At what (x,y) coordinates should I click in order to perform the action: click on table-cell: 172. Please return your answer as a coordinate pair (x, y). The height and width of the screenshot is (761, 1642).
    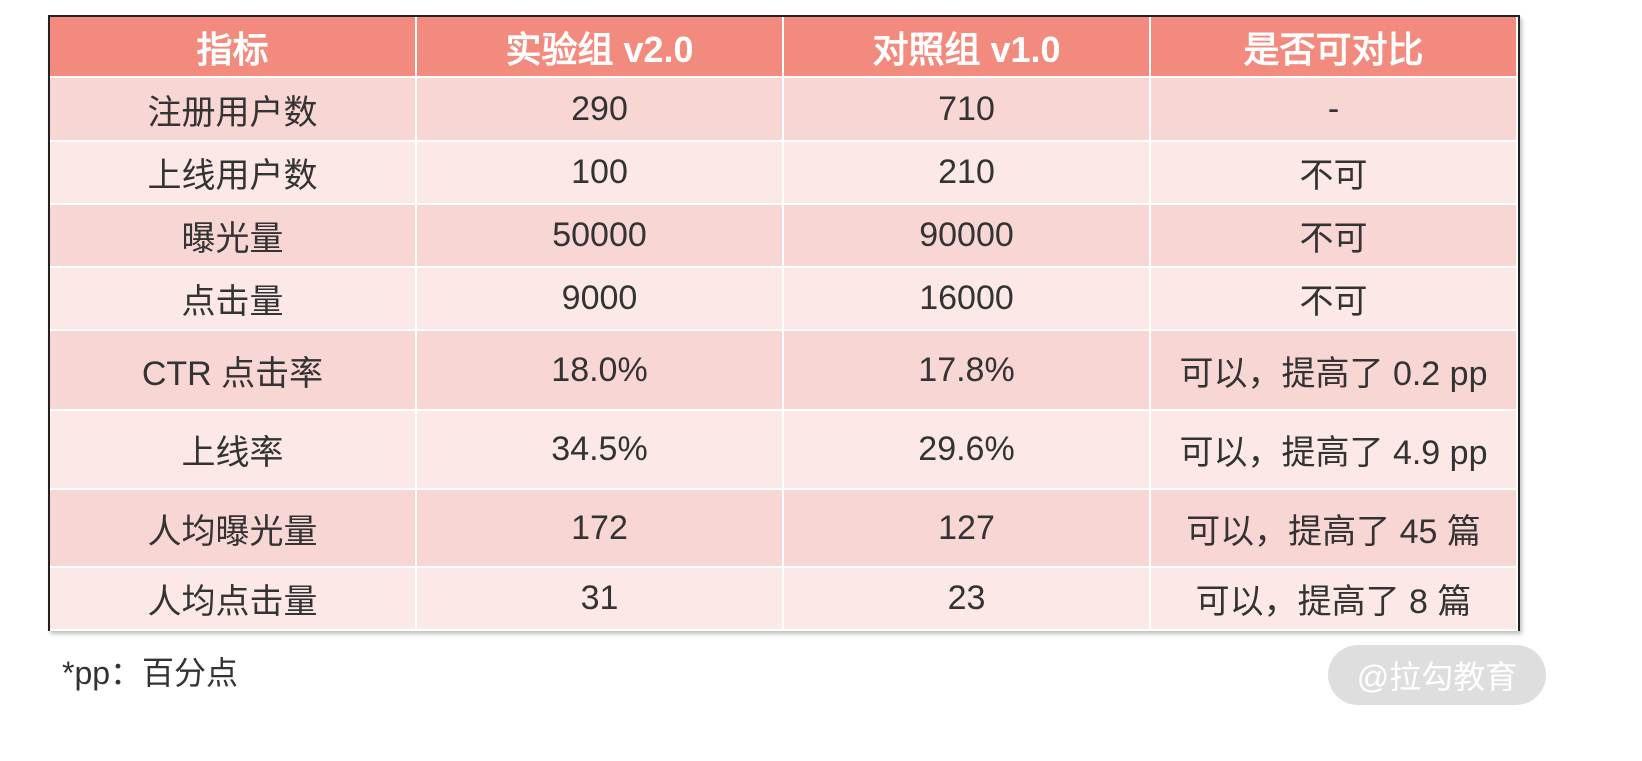
    Looking at the image, I should click on (600, 529).